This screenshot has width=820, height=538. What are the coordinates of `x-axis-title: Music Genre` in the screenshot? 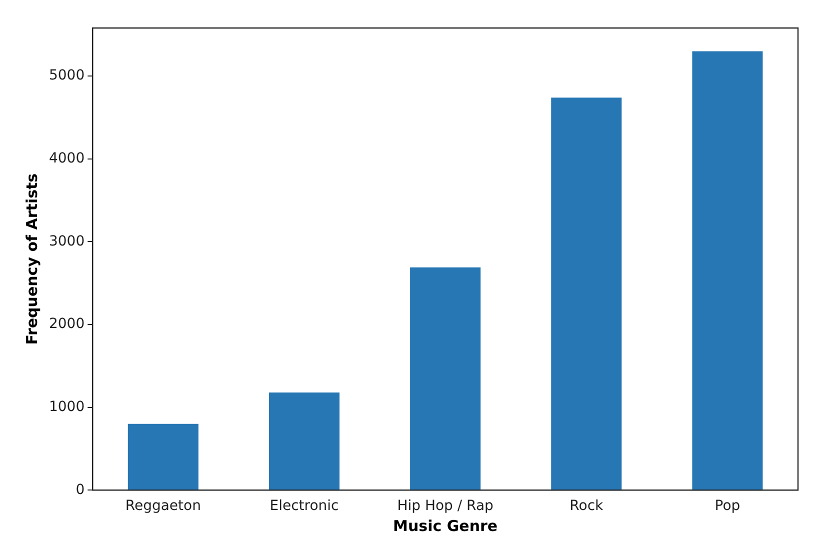 It's located at (445, 525).